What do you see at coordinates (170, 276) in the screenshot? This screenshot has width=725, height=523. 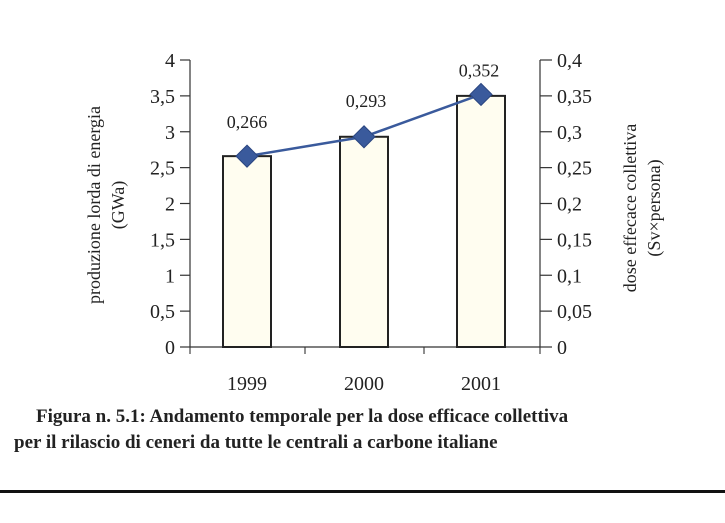 I see `left-y-tick-label: 1` at bounding box center [170, 276].